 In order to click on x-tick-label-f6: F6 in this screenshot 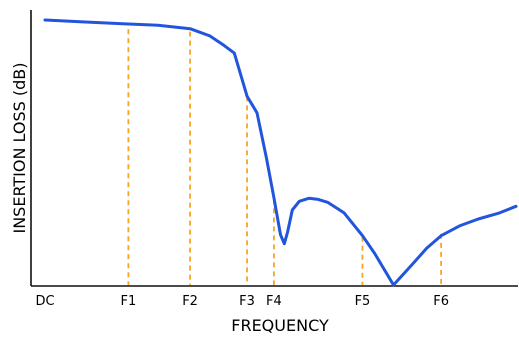, I will do `click(441, 301)`.